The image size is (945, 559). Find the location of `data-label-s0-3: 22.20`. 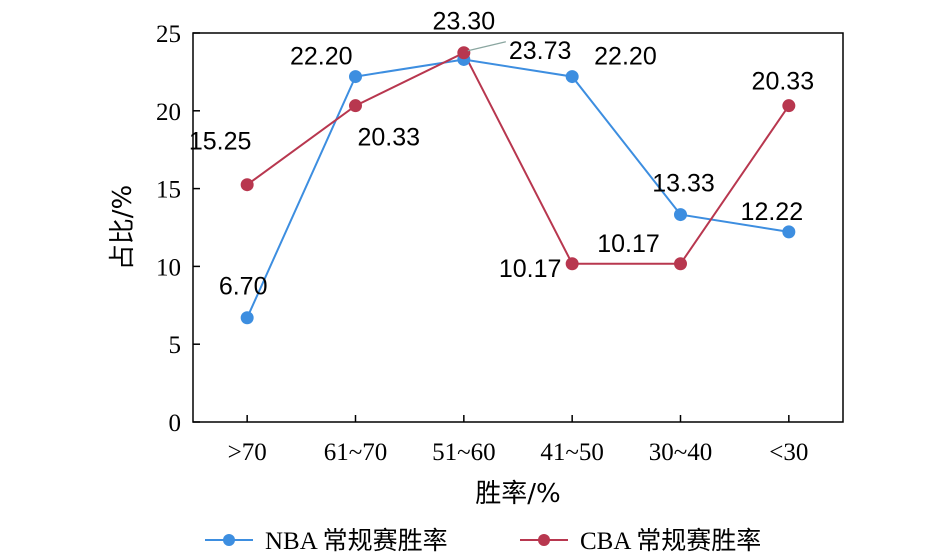

data-label-s0-3: 22.20 is located at coordinates (625, 57).